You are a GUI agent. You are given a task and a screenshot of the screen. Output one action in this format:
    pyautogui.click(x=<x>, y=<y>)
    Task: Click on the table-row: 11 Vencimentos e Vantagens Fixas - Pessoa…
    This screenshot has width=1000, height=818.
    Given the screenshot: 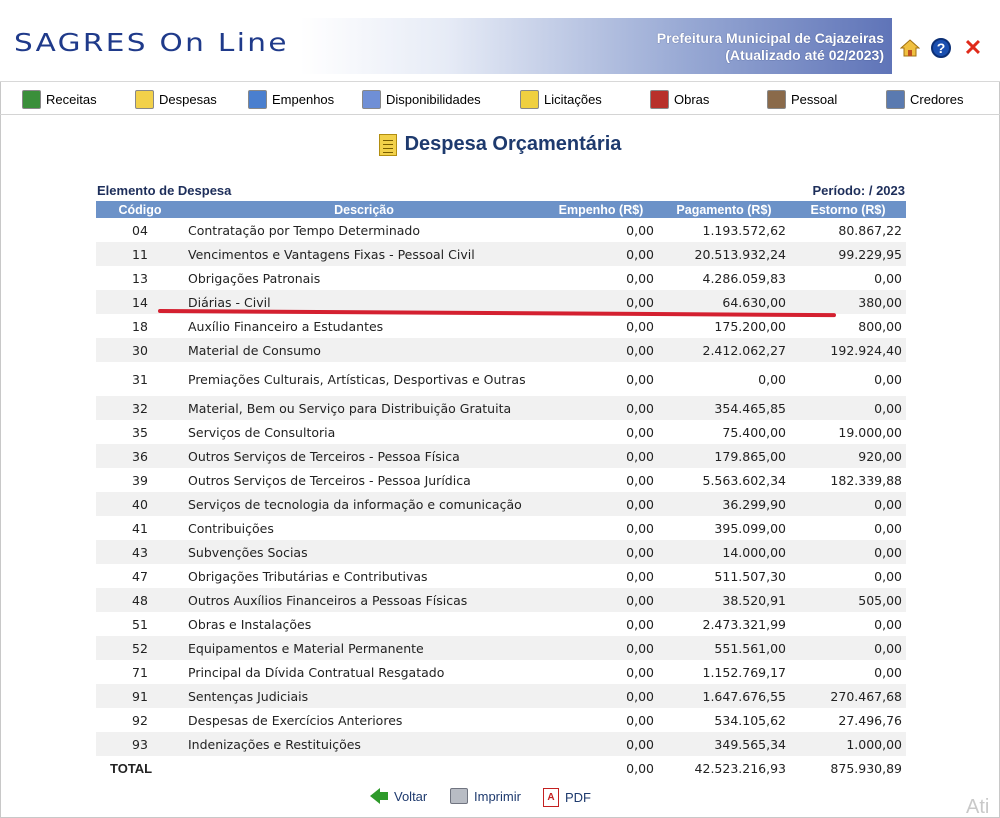 What is the action you would take?
    pyautogui.click(x=501, y=254)
    